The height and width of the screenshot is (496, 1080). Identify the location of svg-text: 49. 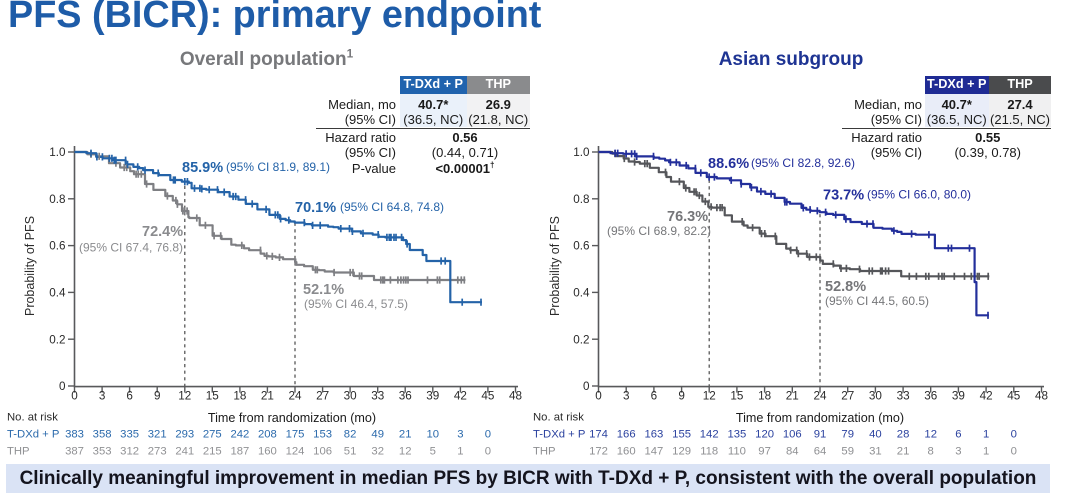
(377, 435).